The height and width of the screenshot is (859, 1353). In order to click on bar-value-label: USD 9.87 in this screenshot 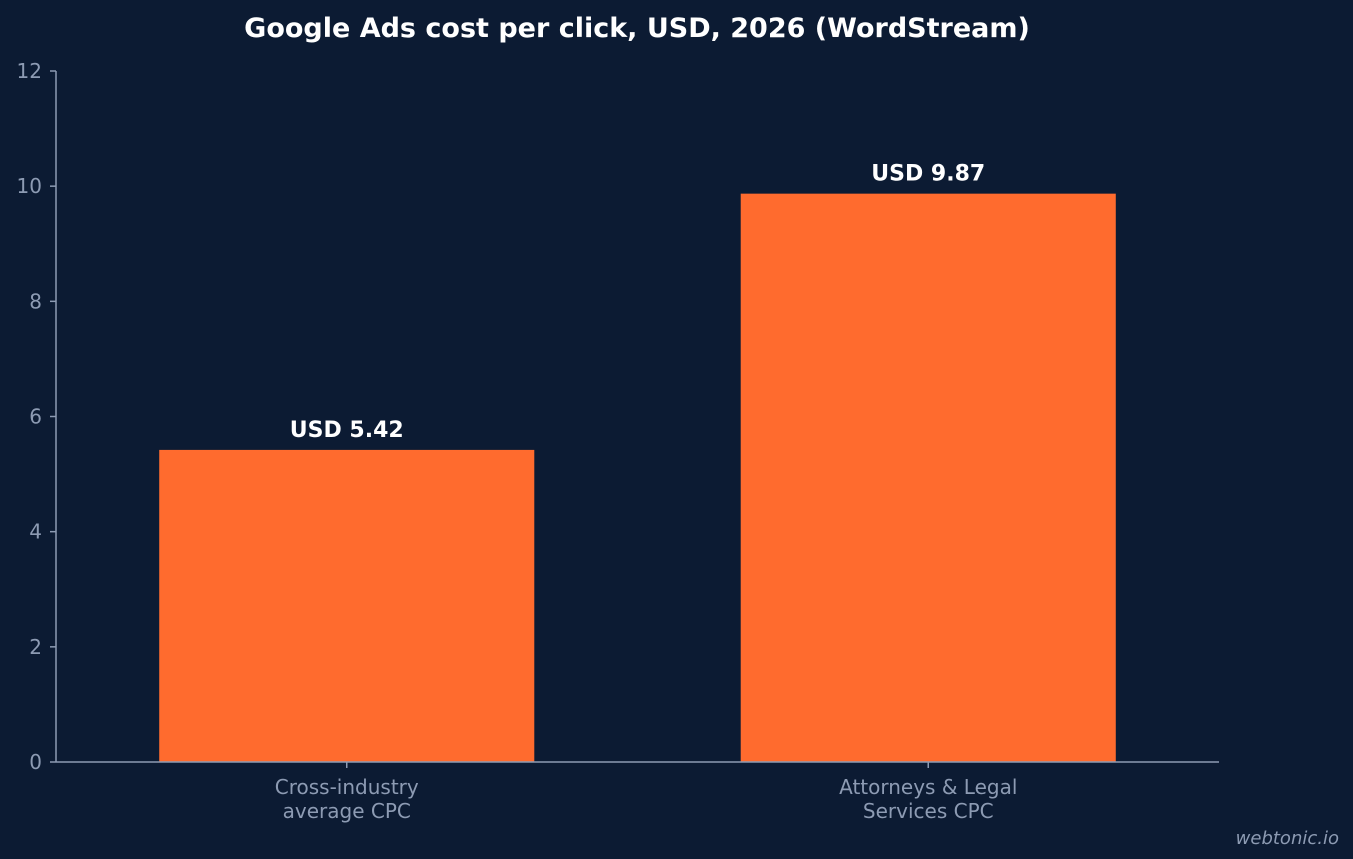, I will do `click(928, 174)`.